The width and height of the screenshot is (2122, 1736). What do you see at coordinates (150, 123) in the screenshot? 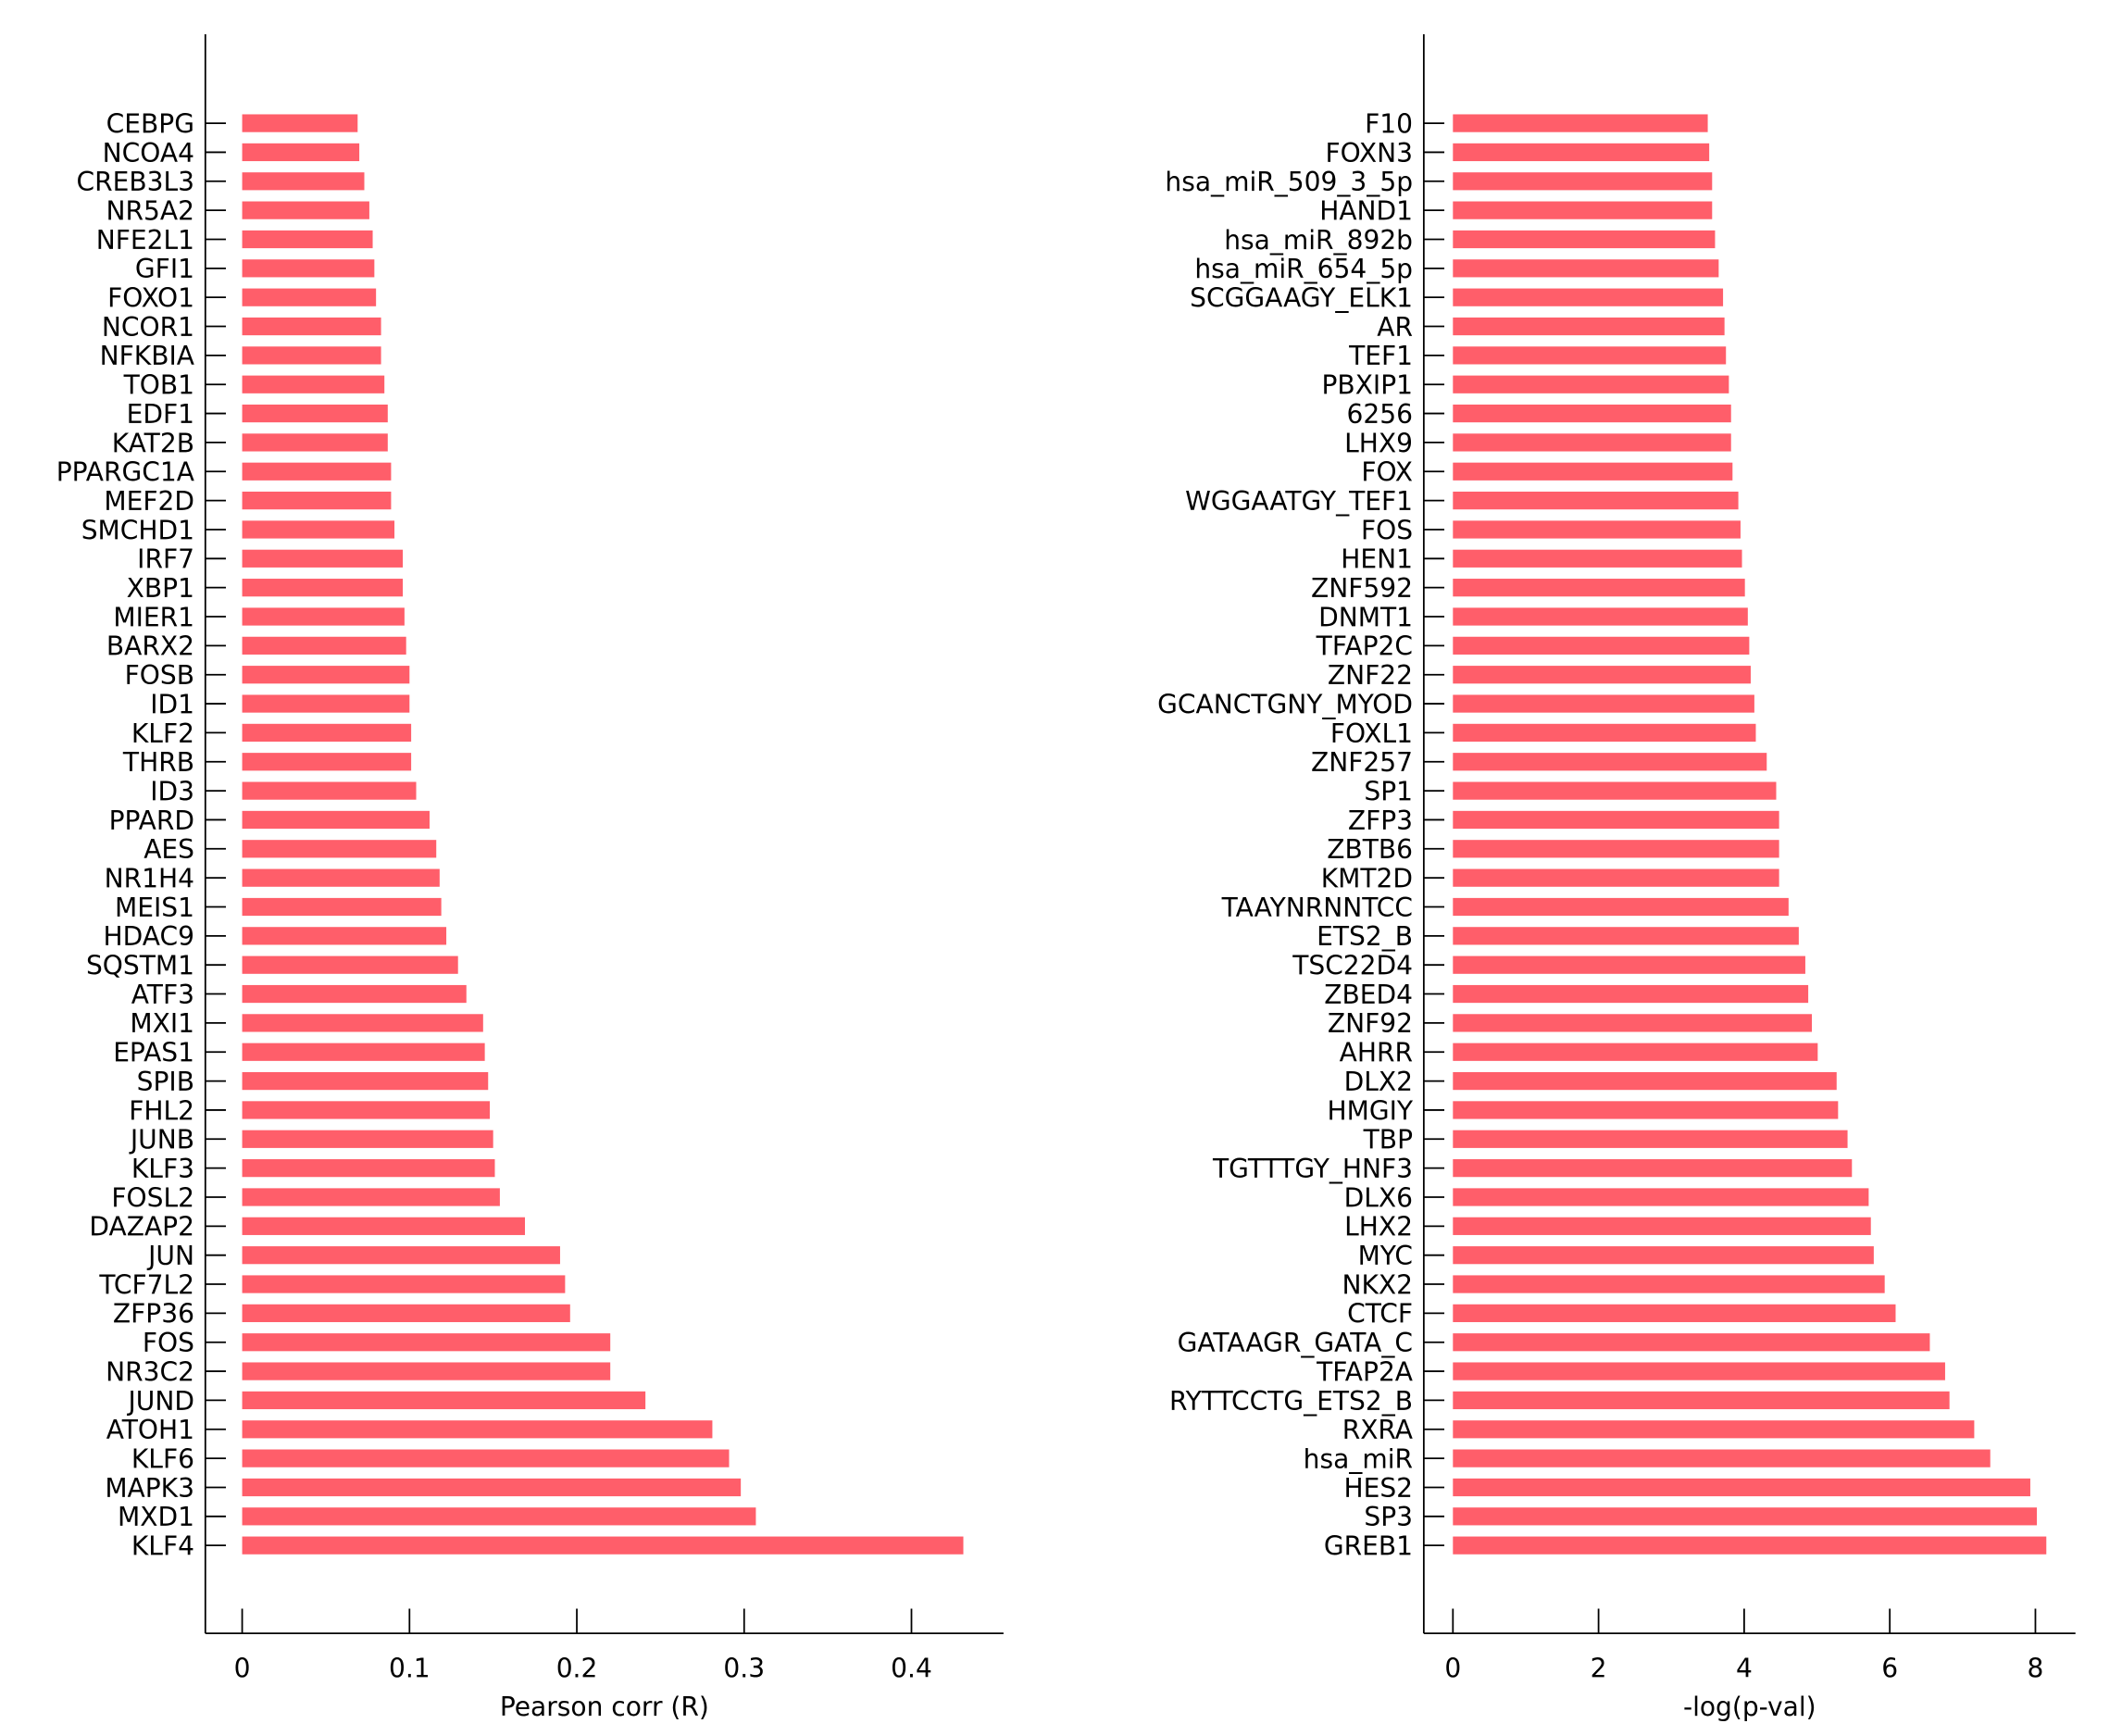
I see `y-tick-label: CEBPG` at bounding box center [150, 123].